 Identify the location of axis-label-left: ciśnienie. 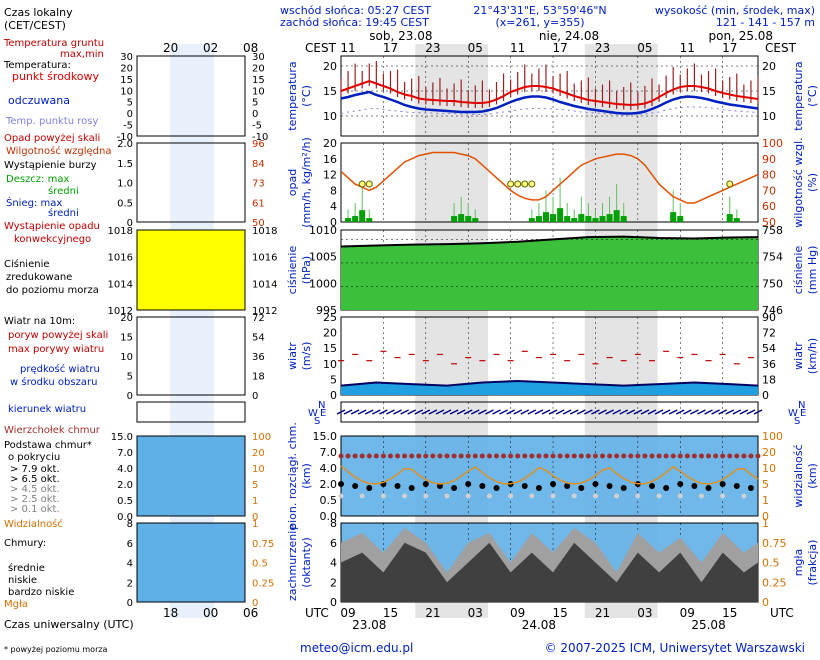
(292, 270).